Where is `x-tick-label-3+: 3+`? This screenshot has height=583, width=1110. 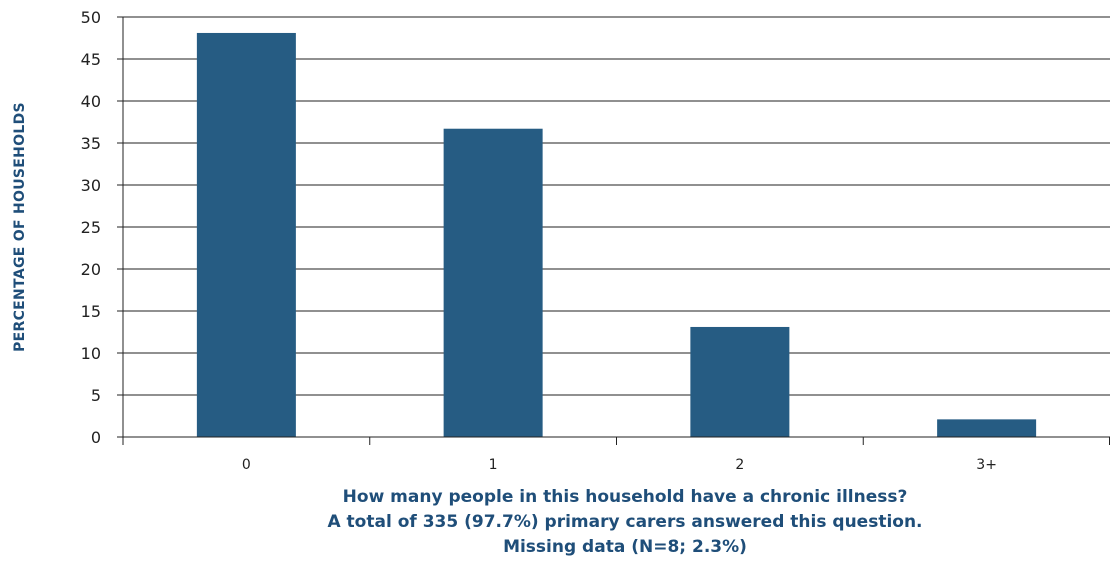 x-tick-label-3+: 3+ is located at coordinates (986, 465).